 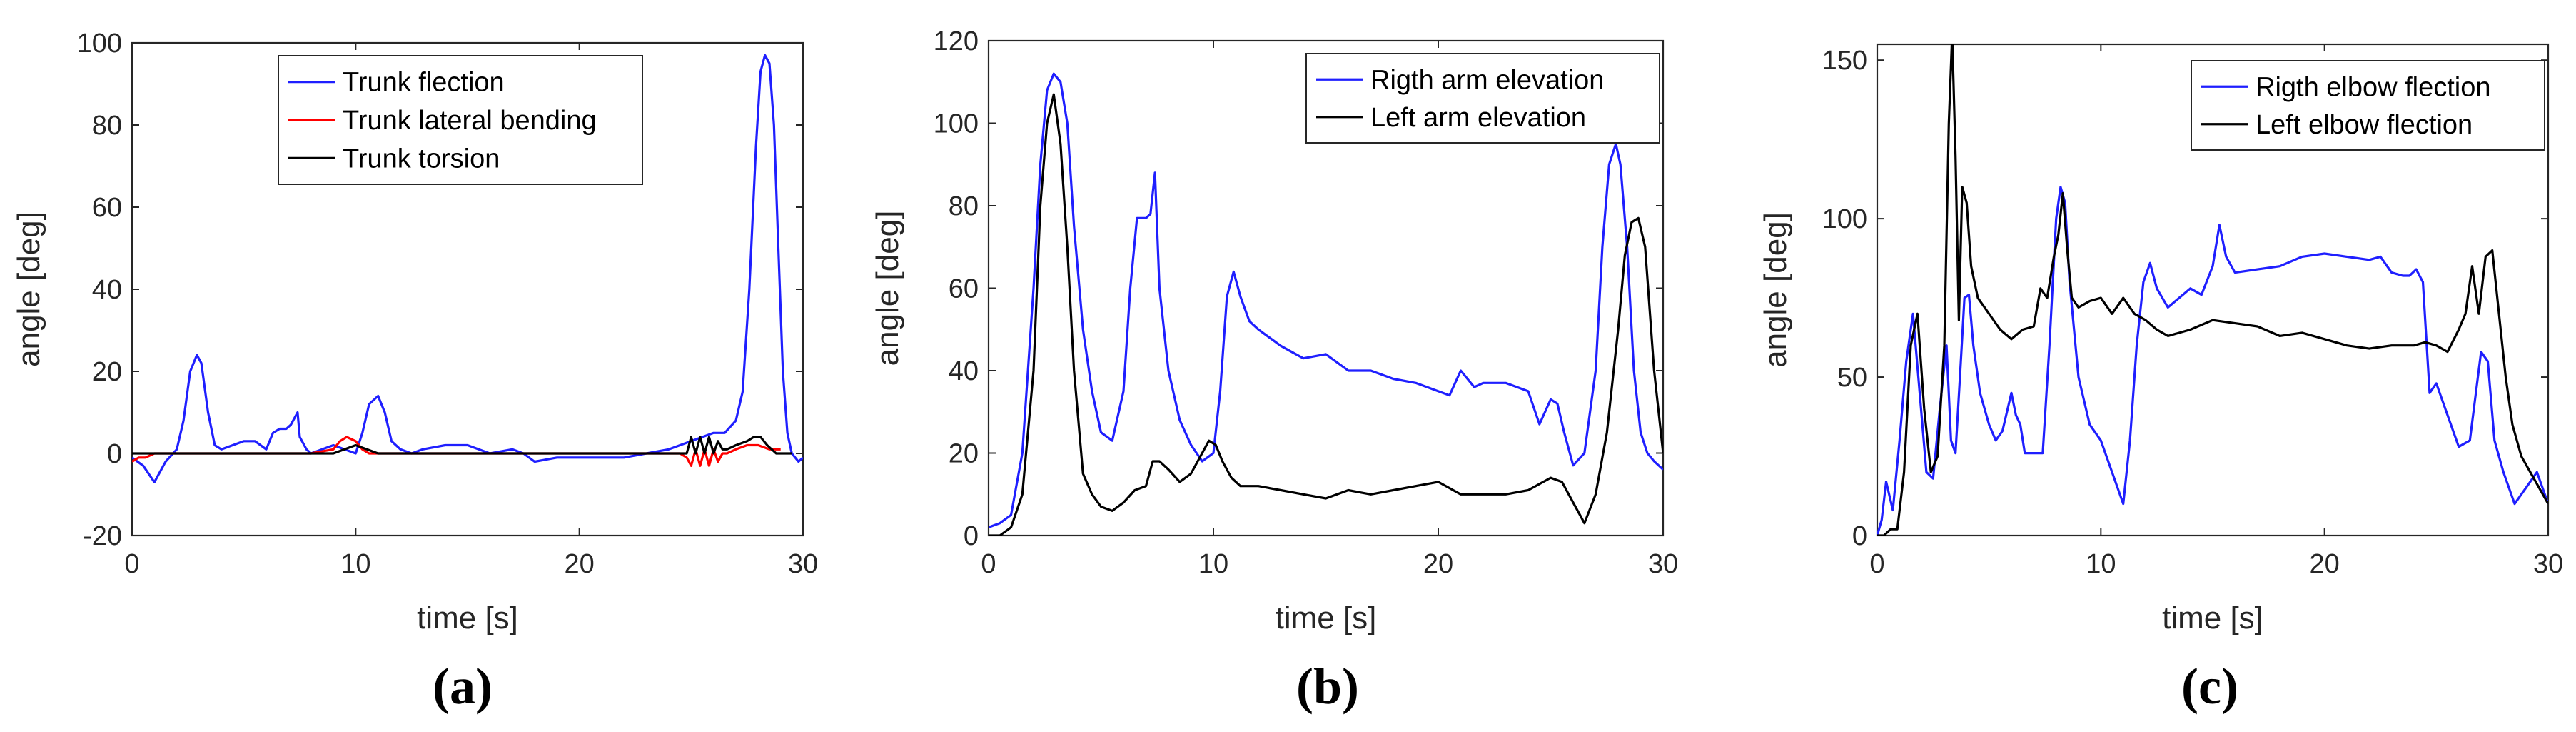 What do you see at coordinates (462, 445) in the screenshot?
I see `series-line-trunk-torsion` at bounding box center [462, 445].